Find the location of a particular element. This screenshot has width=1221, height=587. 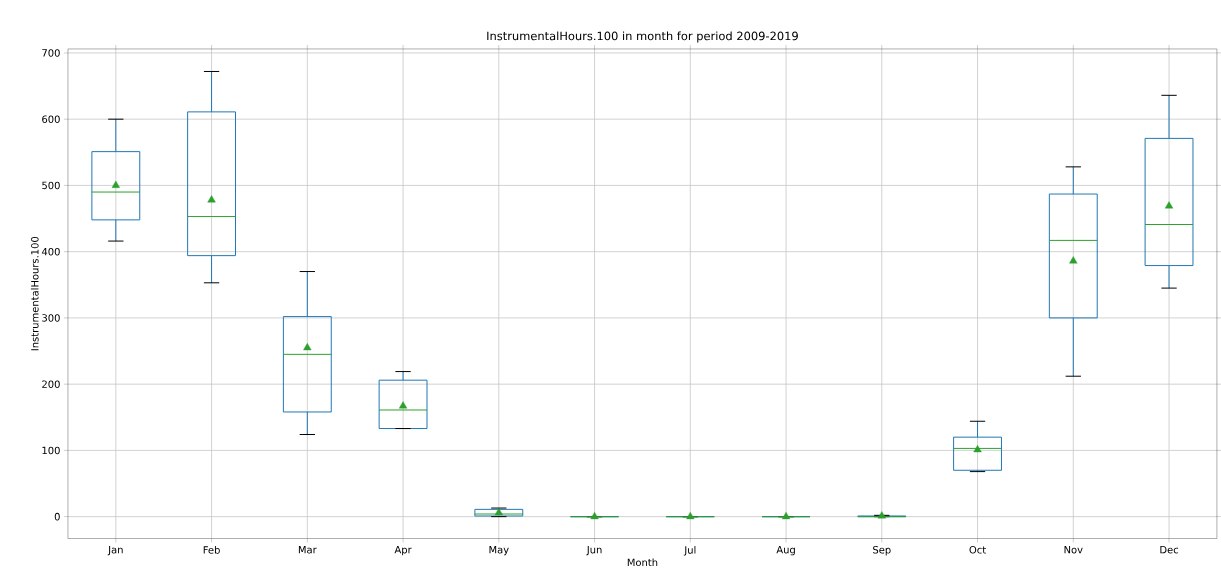

x-tick-label: Jul is located at coordinates (689, 550).